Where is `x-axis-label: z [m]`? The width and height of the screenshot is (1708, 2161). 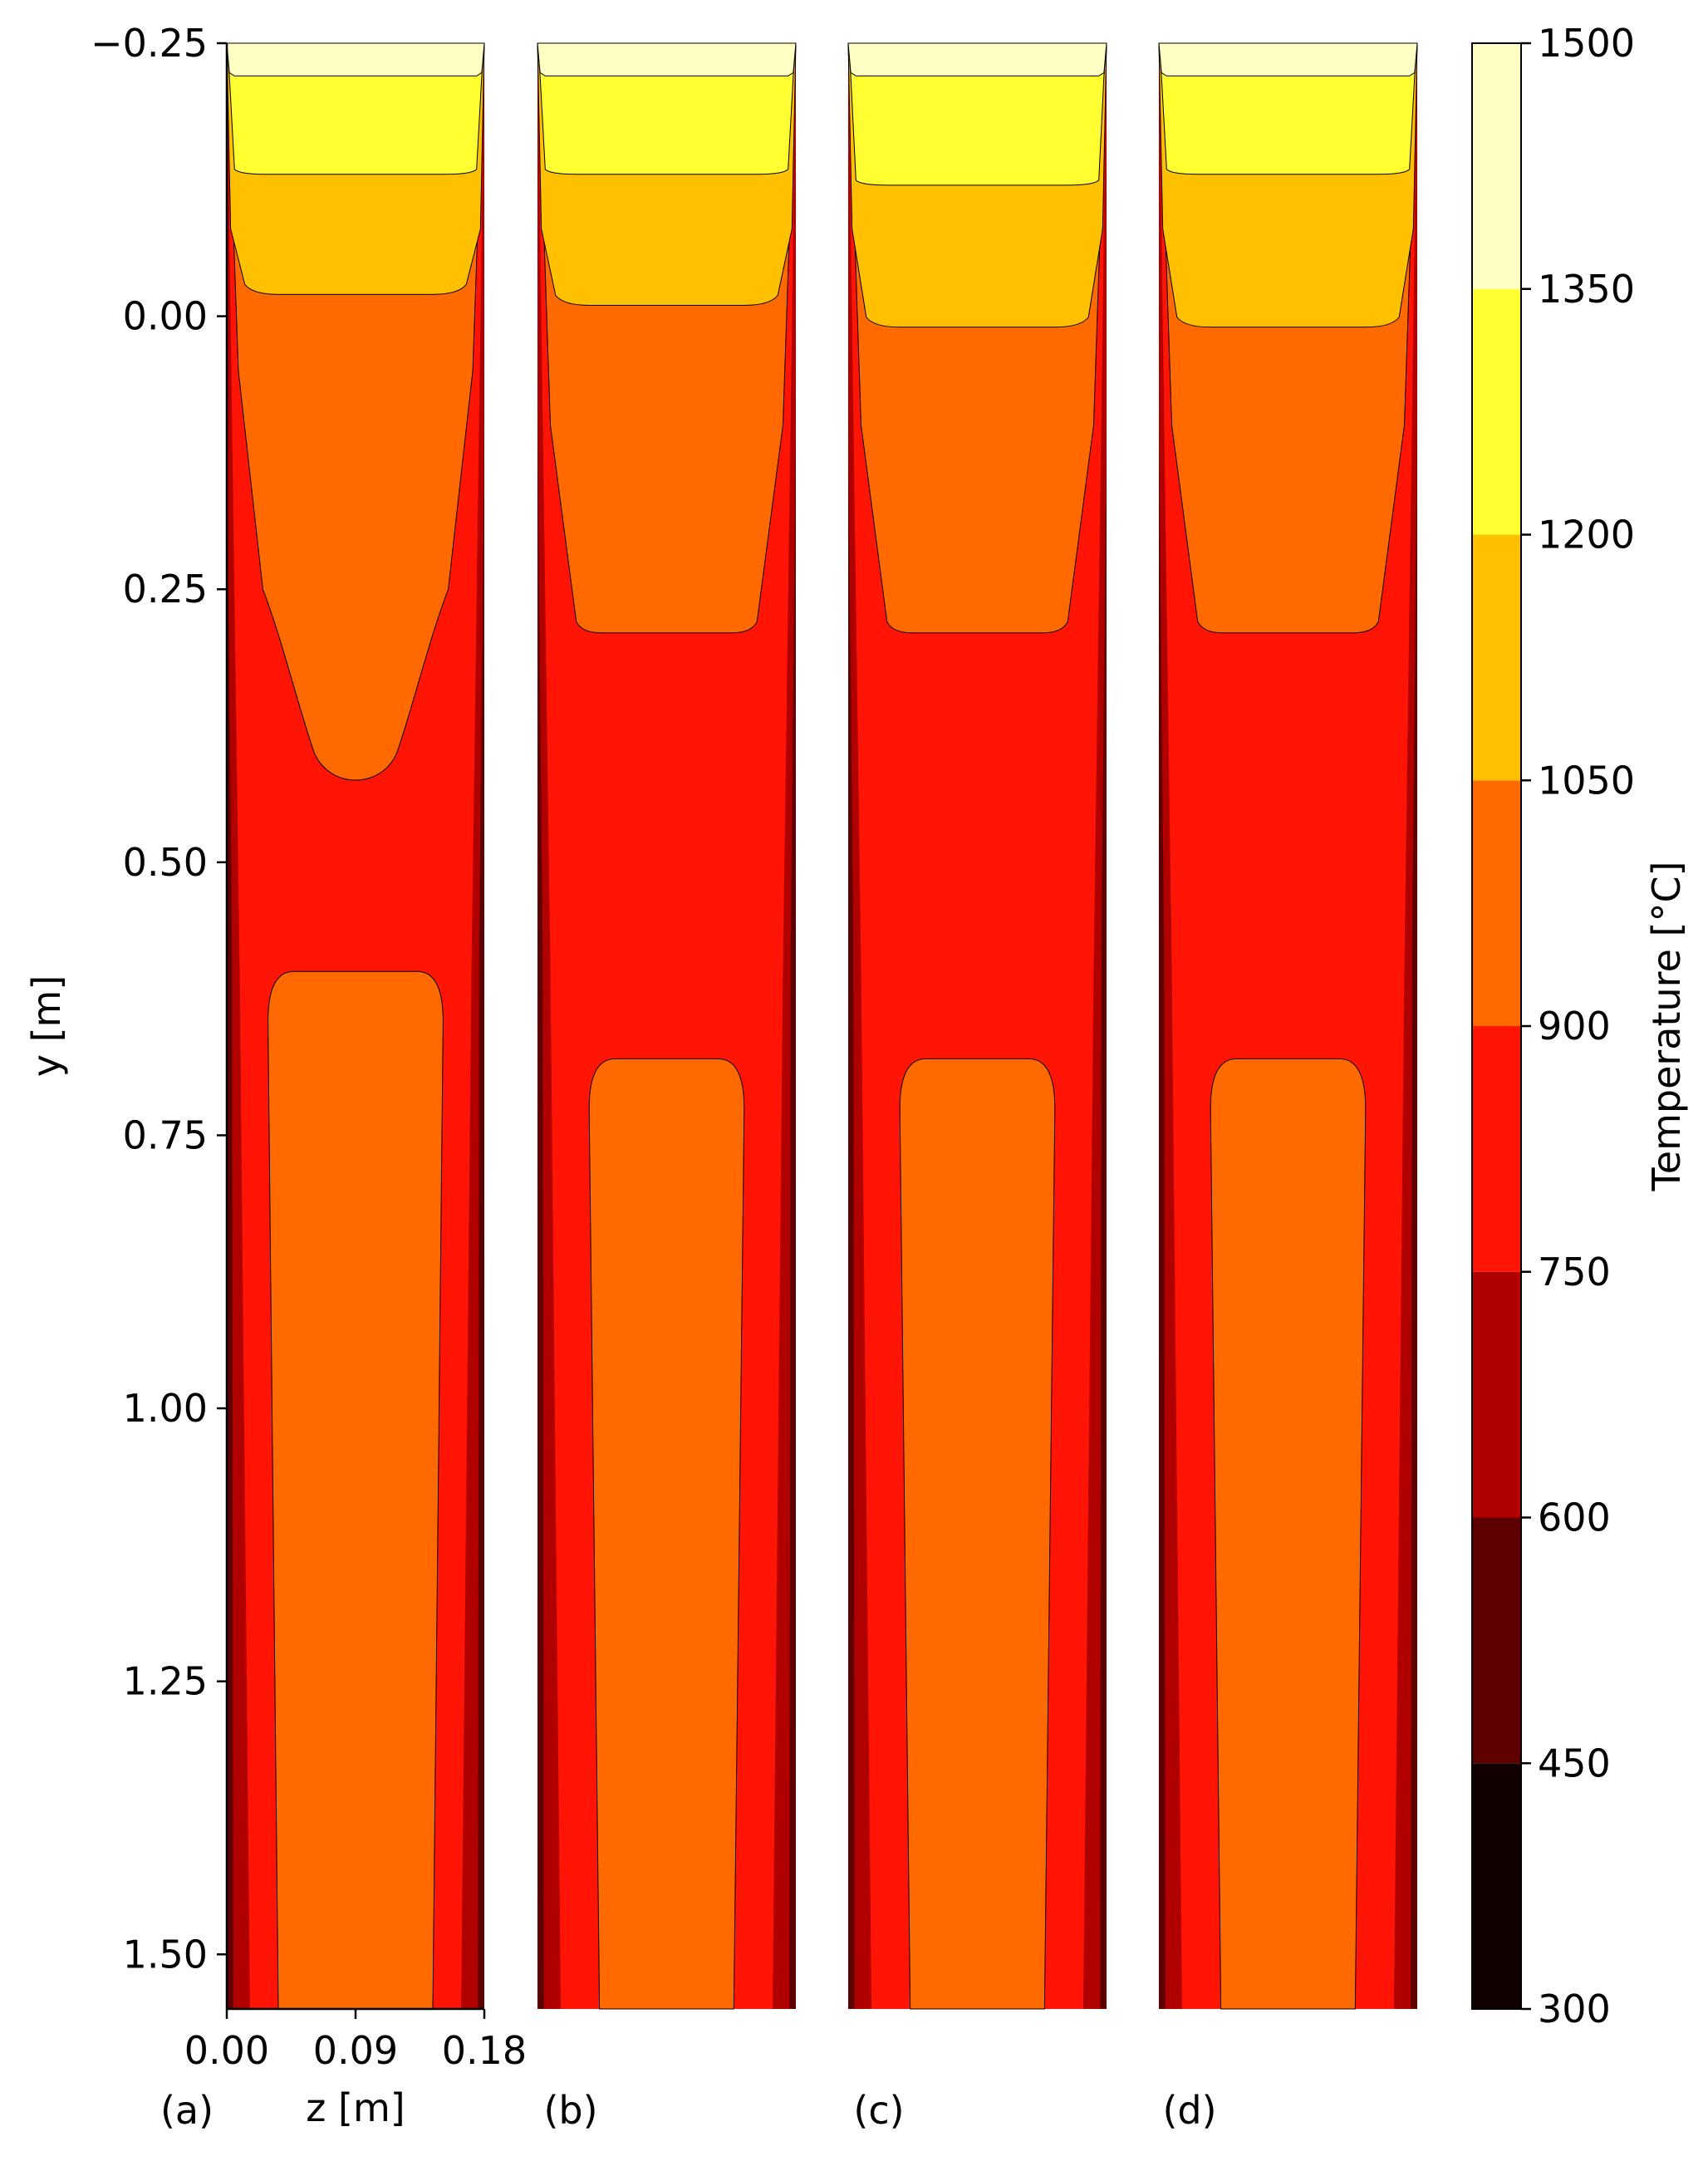 x-axis-label: z [m] is located at coordinates (355, 2107).